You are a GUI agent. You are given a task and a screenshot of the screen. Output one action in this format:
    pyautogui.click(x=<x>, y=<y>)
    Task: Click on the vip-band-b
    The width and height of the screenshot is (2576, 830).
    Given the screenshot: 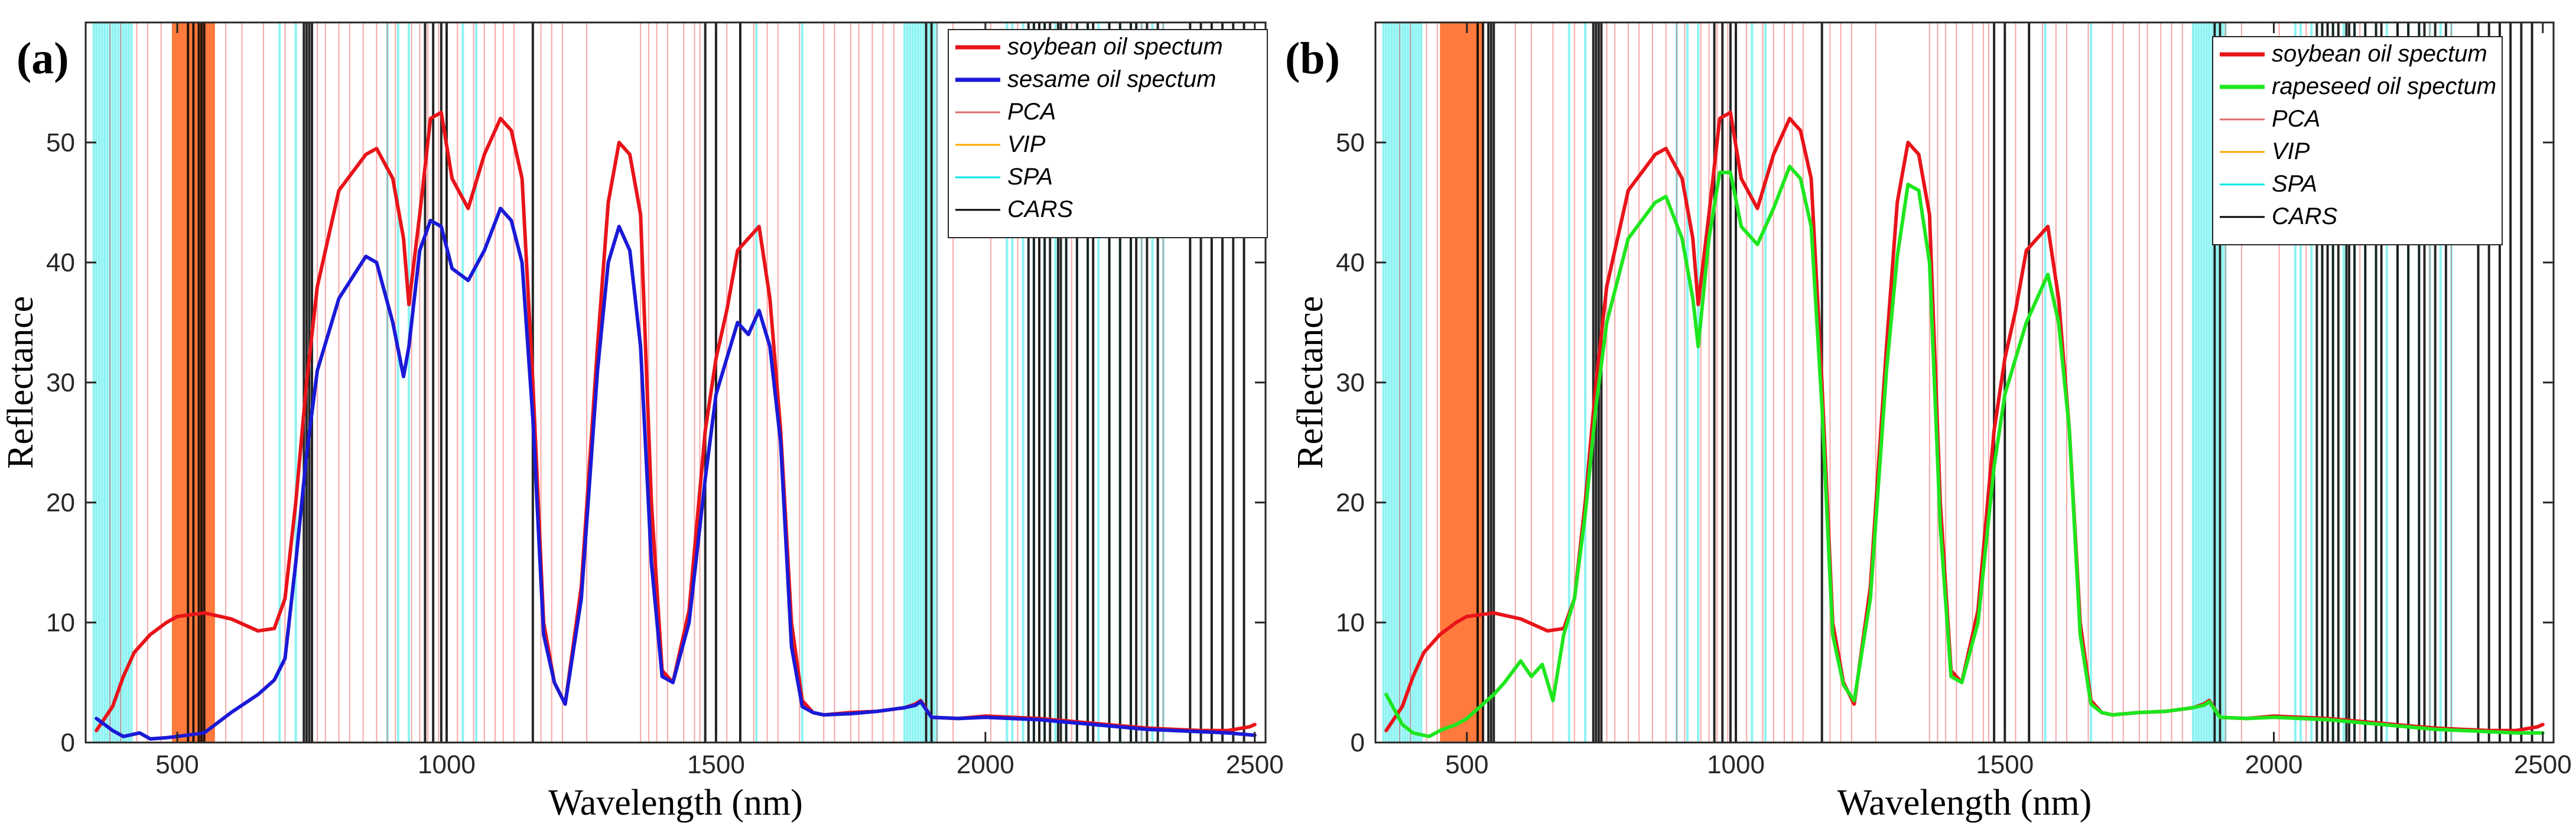 What is the action you would take?
    pyautogui.click(x=1462, y=383)
    